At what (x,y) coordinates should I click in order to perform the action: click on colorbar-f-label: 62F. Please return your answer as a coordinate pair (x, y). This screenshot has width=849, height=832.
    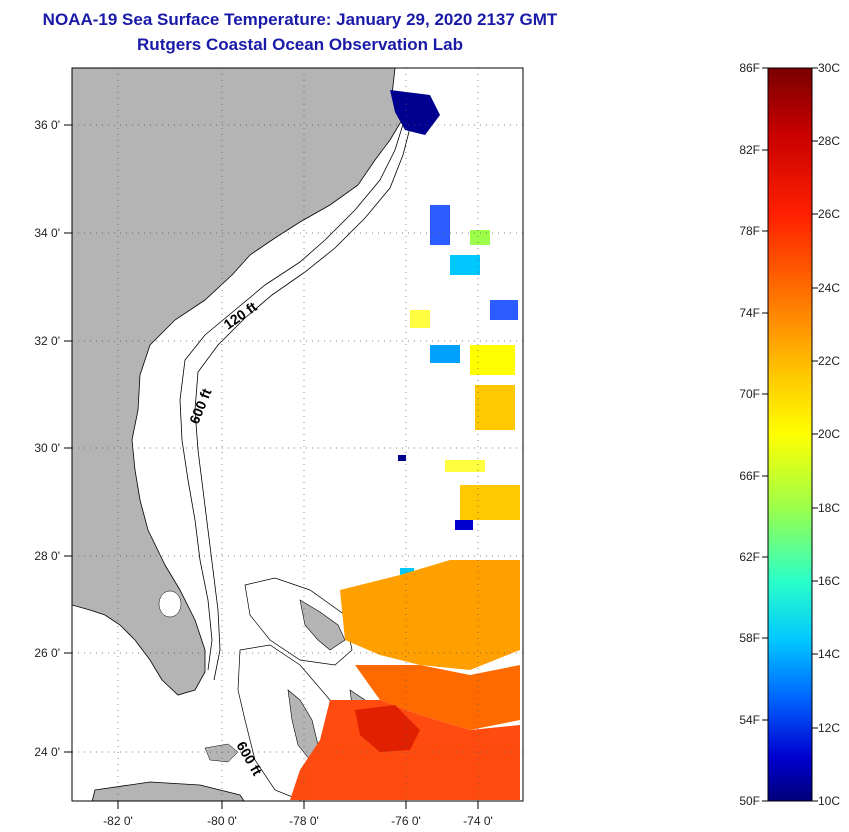
    Looking at the image, I should click on (749, 557).